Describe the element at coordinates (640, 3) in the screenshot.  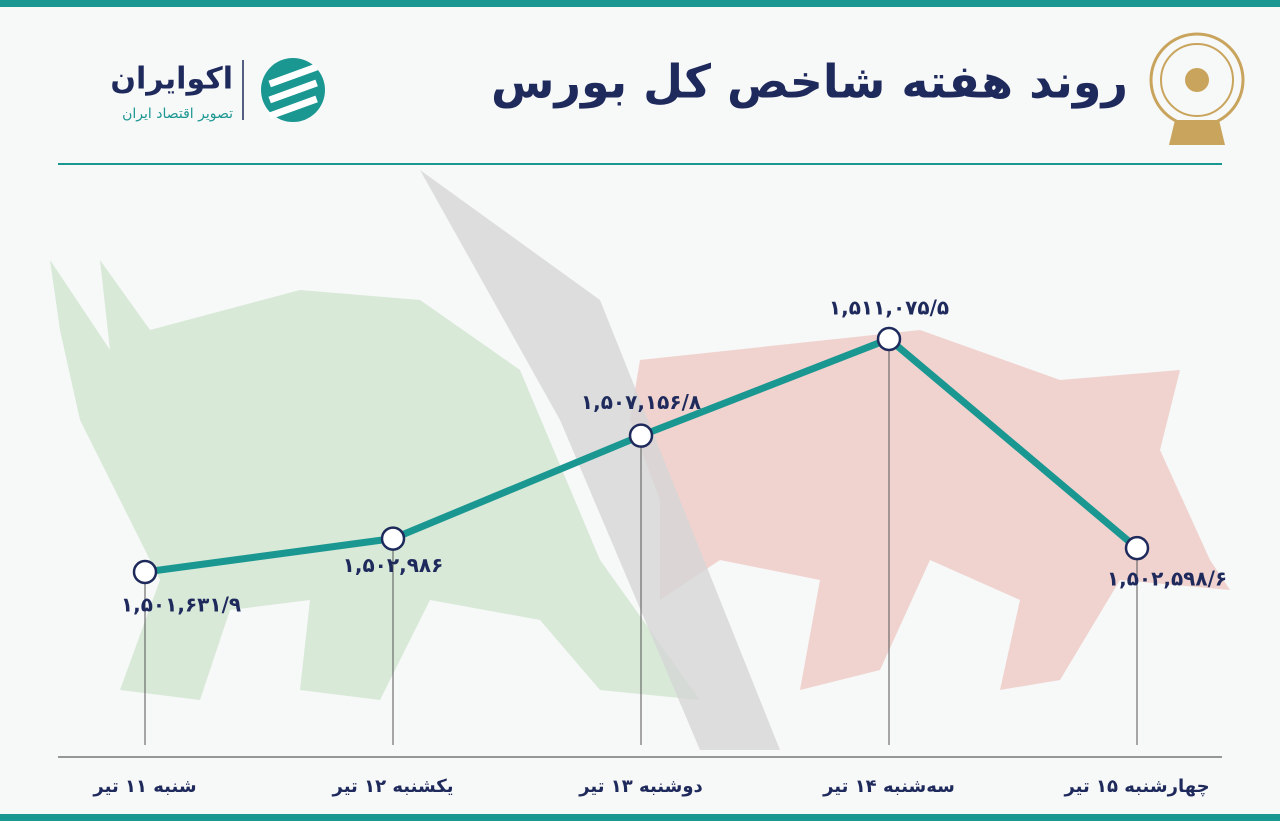
I see `top-border` at that location.